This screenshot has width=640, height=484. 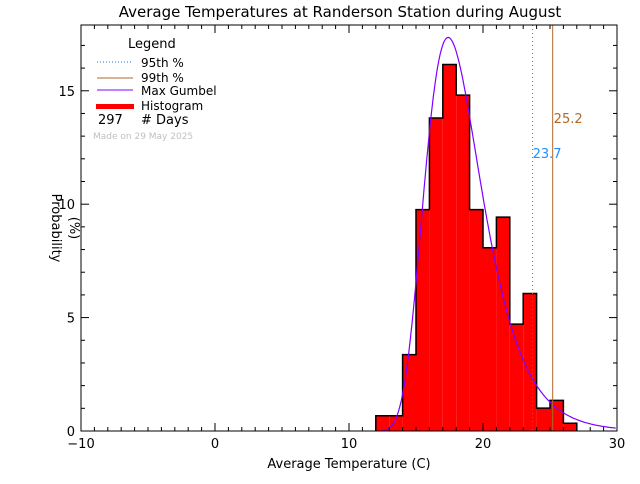 What do you see at coordinates (162, 63) in the screenshot?
I see `legend-p95-label: 95th %` at bounding box center [162, 63].